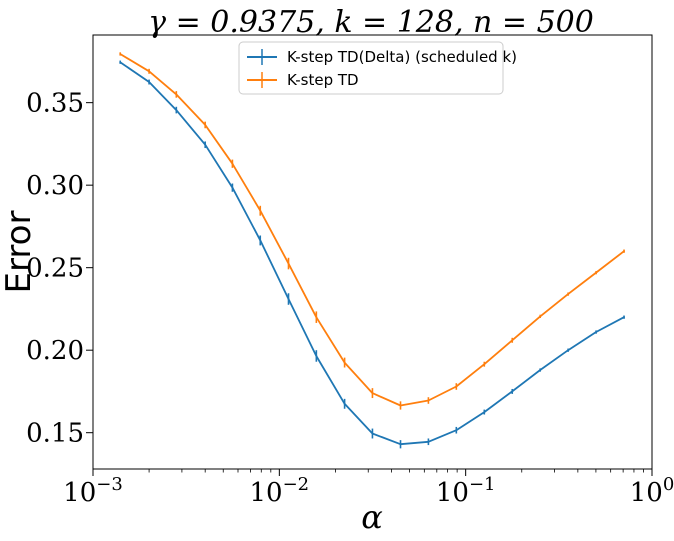 The width and height of the screenshot is (674, 541). Describe the element at coordinates (55, 186) in the screenshot. I see `y-tick-label: 0.30` at that location.